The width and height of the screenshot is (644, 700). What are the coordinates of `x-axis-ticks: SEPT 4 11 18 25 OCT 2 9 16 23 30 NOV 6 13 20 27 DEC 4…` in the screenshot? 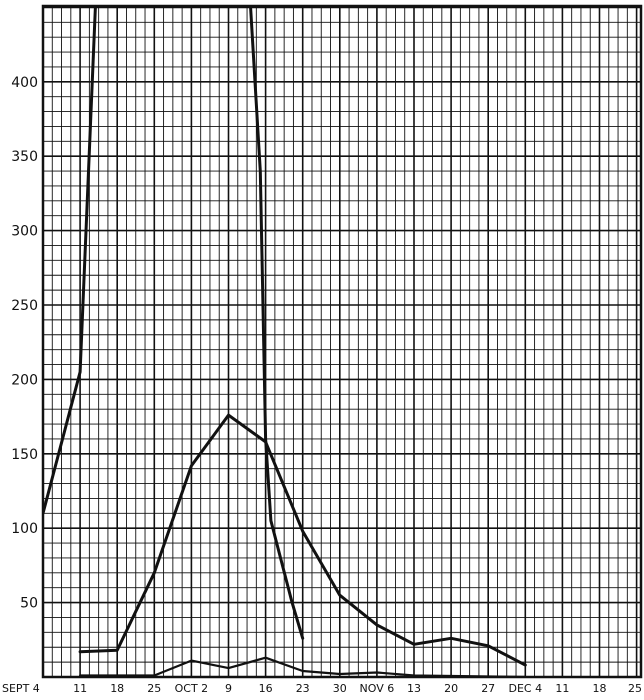 It's located at (322, 688).